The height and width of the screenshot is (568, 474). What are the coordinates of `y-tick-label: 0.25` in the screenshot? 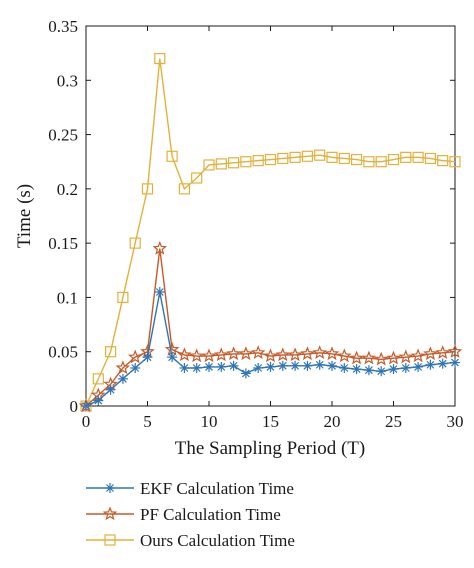 It's located at (63, 135).